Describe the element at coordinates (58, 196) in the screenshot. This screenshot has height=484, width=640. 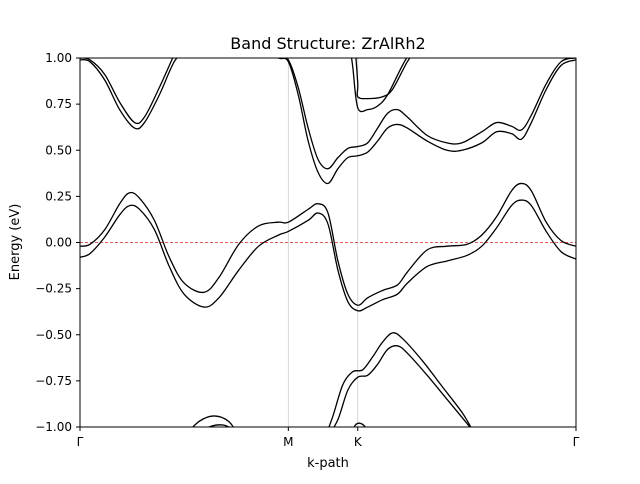
I see `y-tick-label-5: 0.25` at that location.